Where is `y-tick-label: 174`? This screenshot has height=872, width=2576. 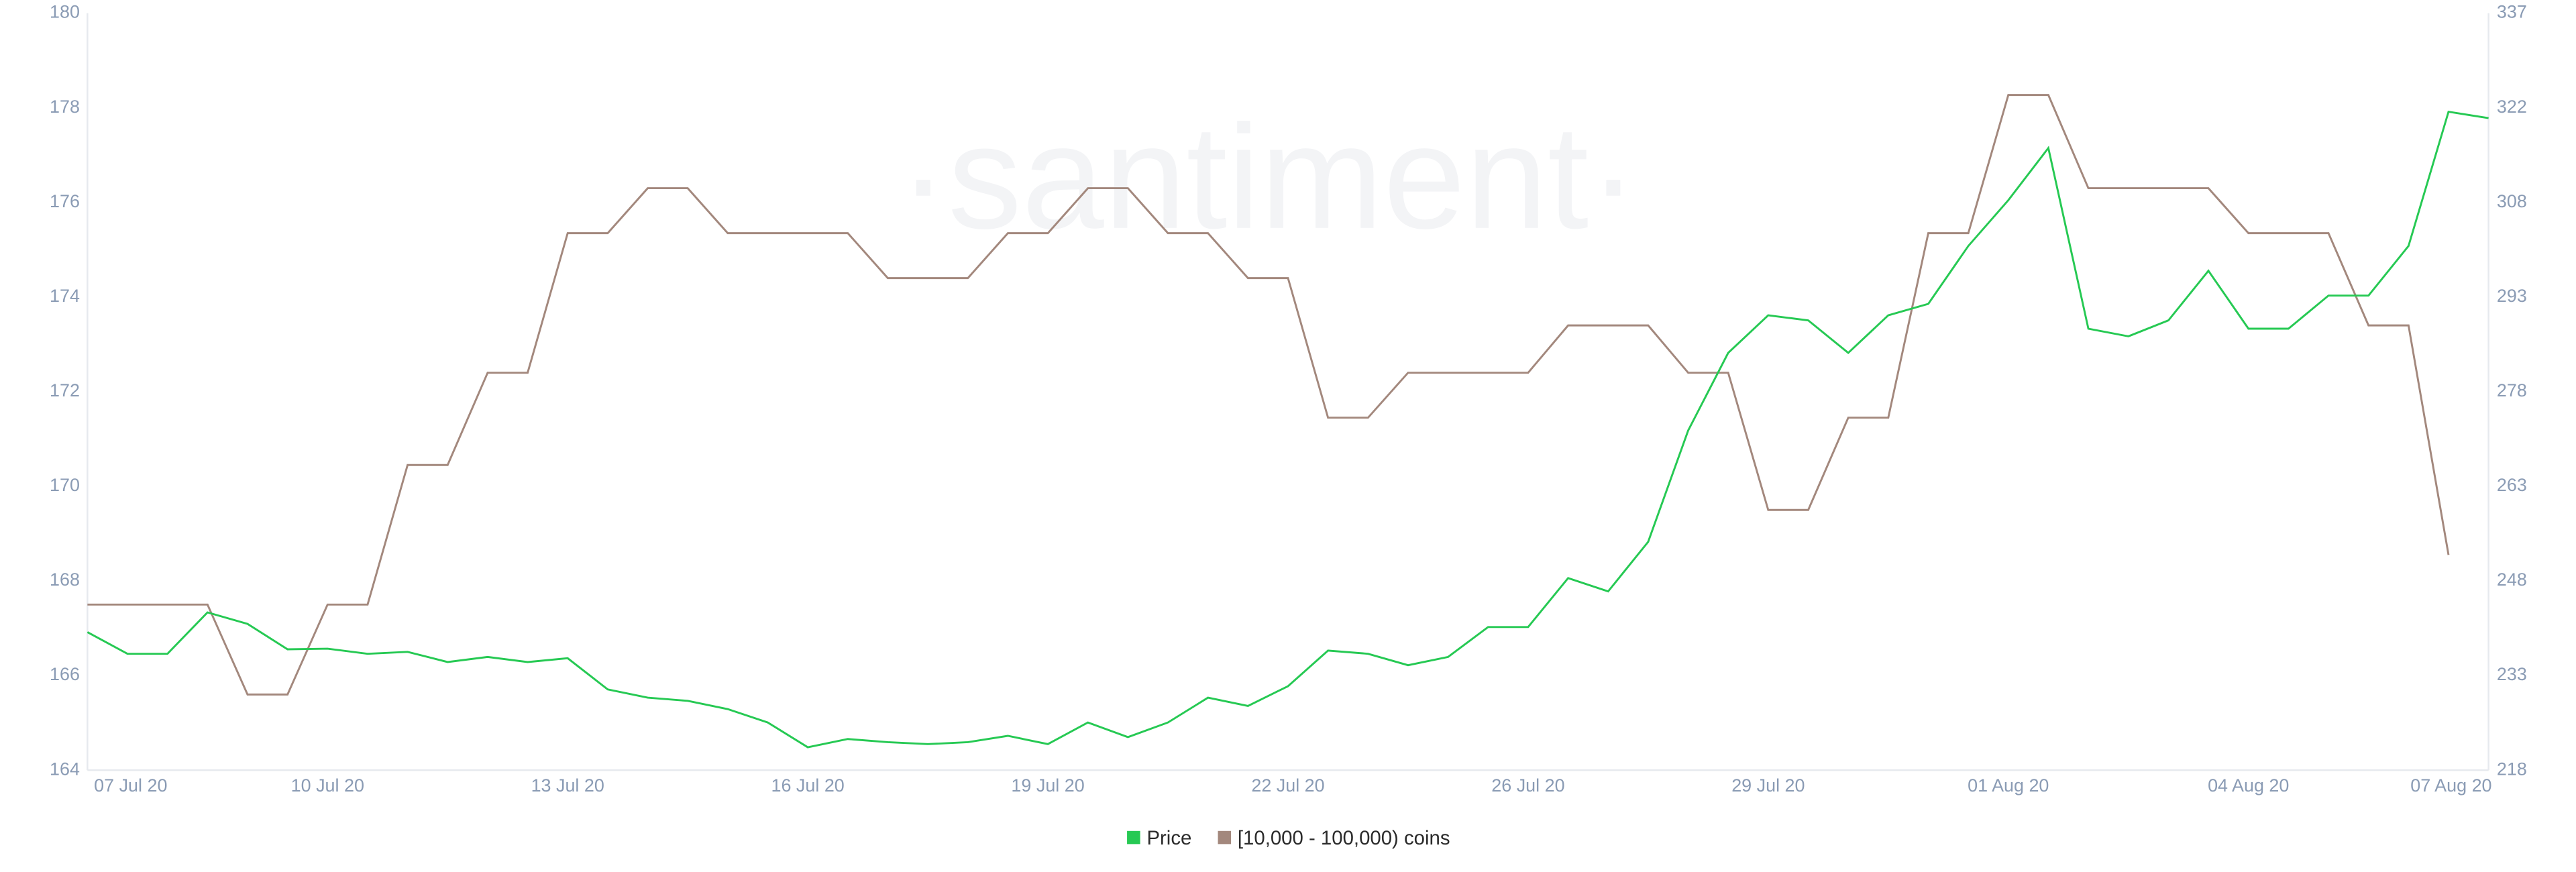
y-tick-label: 174 is located at coordinates (65, 296).